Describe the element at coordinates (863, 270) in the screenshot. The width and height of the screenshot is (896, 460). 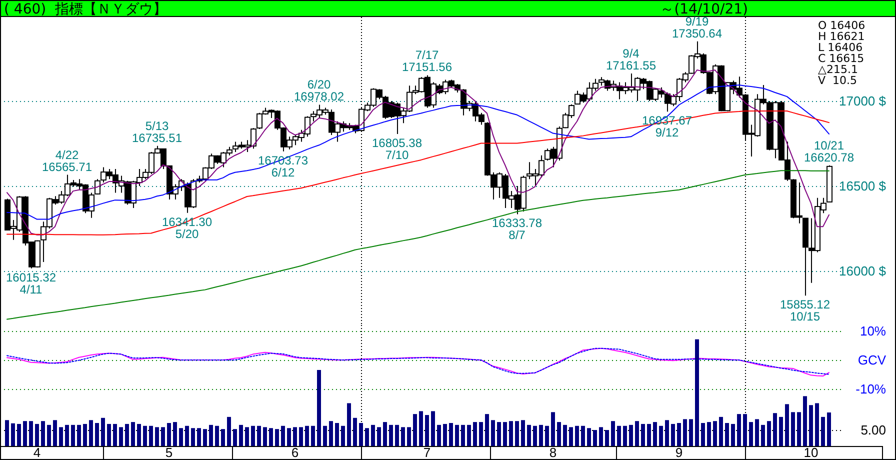
I see `y-tick-label: 16000 $` at that location.